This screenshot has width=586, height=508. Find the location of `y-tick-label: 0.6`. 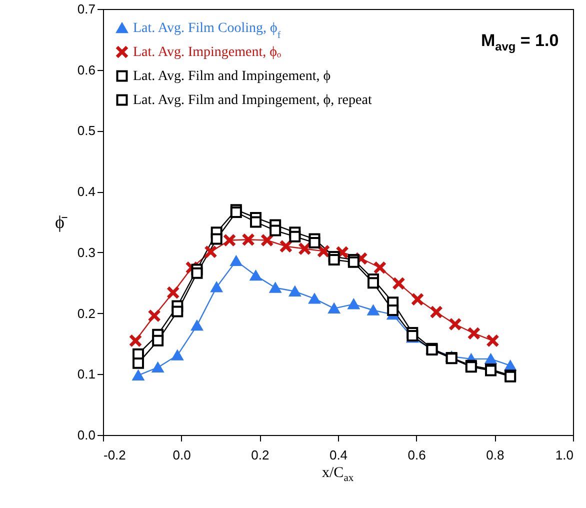

y-tick-label: 0.6 is located at coordinates (86, 70).